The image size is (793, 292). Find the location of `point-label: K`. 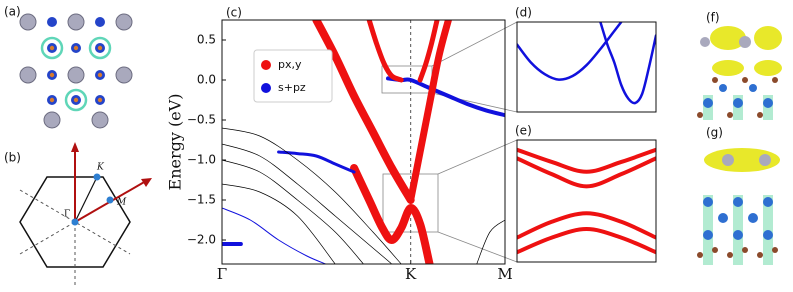

point-label: K is located at coordinates (100, 168).